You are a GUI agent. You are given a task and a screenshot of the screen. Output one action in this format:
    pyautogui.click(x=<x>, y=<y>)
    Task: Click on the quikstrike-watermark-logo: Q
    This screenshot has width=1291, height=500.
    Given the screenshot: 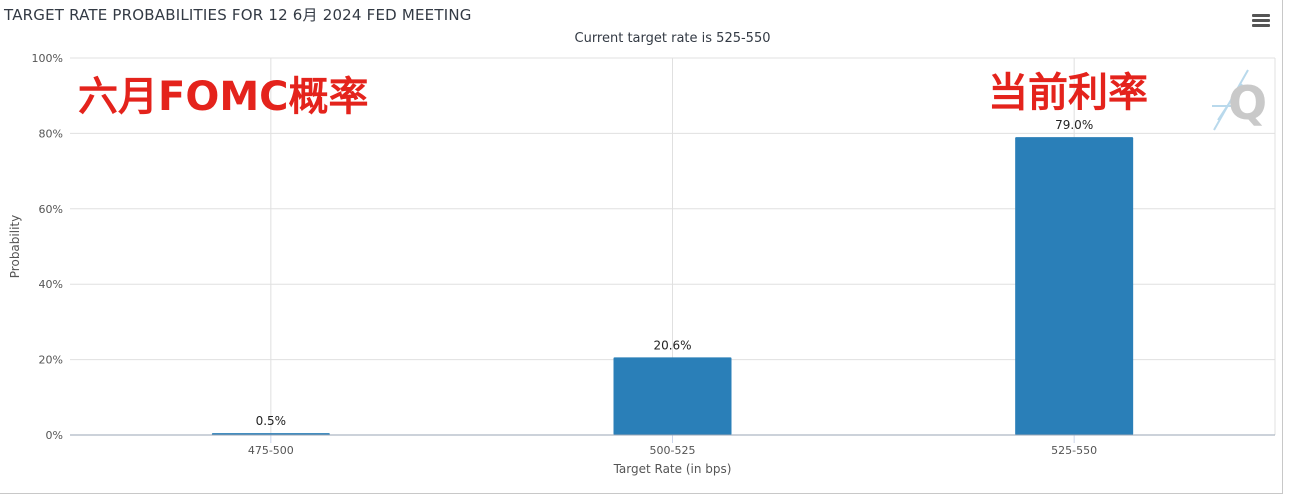 What is the action you would take?
    pyautogui.click(x=1240, y=101)
    